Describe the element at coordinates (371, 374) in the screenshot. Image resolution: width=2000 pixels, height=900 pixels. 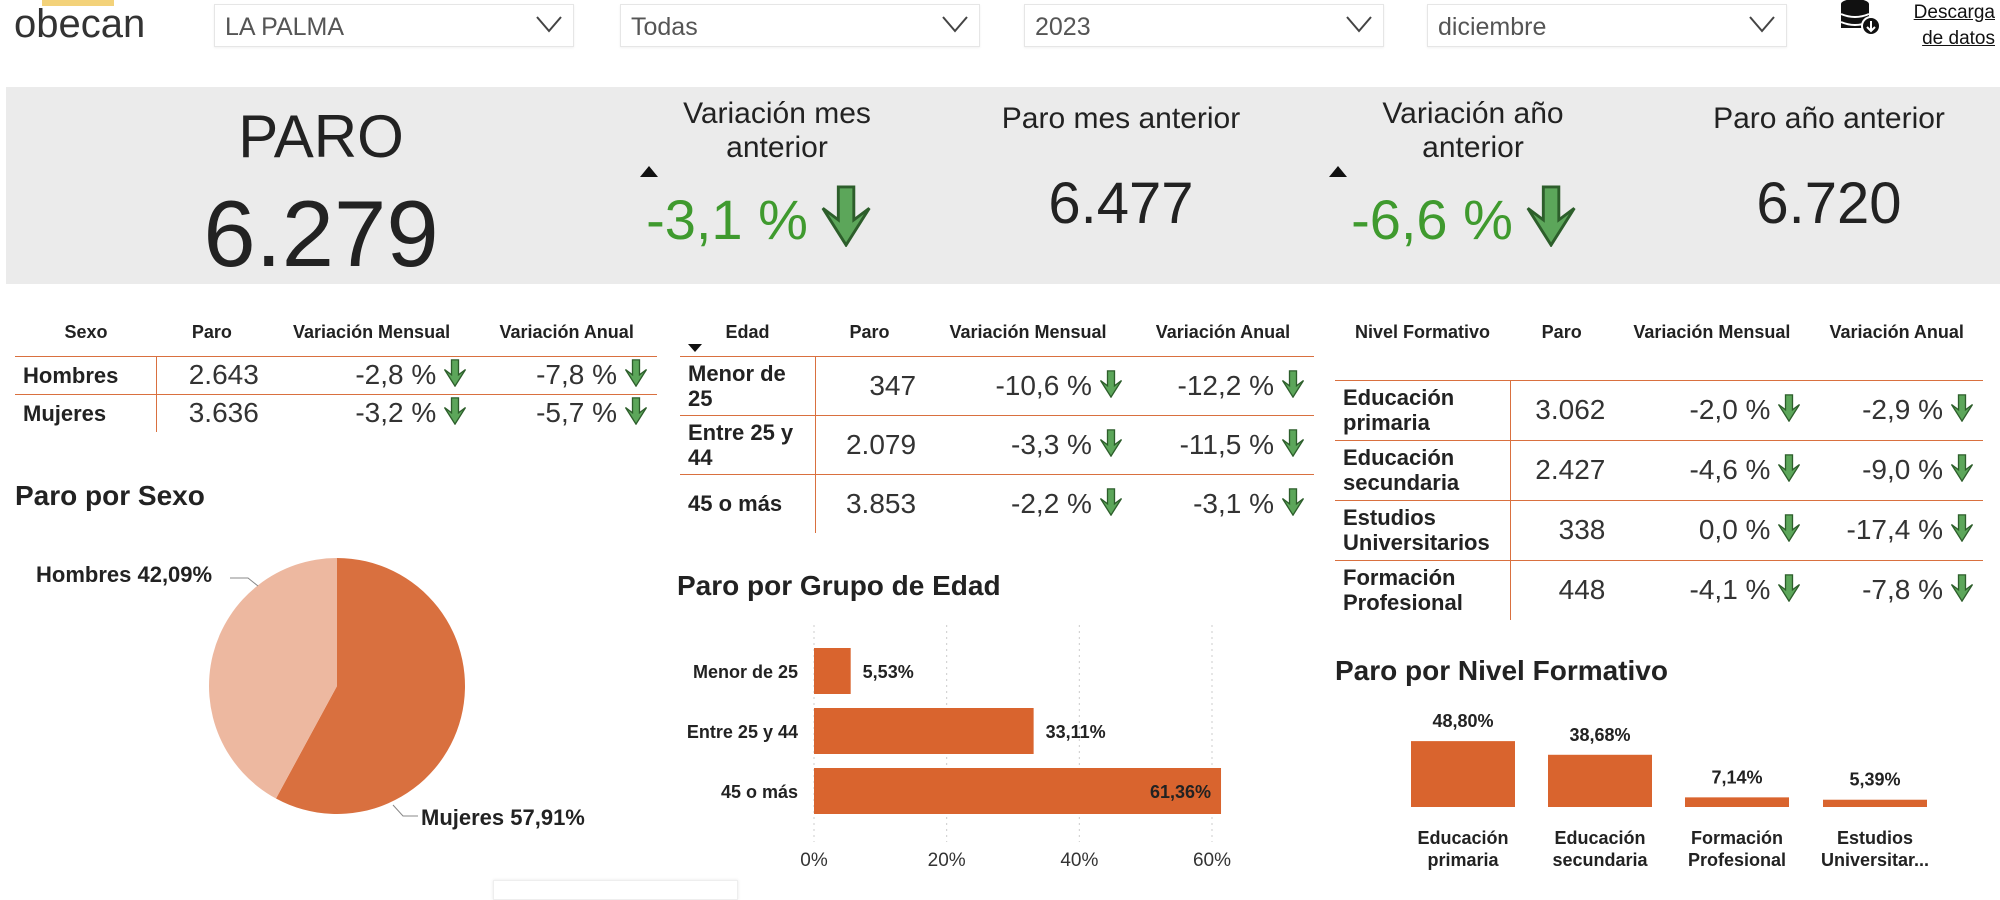
I see `variation-cell: -2,8 %` at that location.